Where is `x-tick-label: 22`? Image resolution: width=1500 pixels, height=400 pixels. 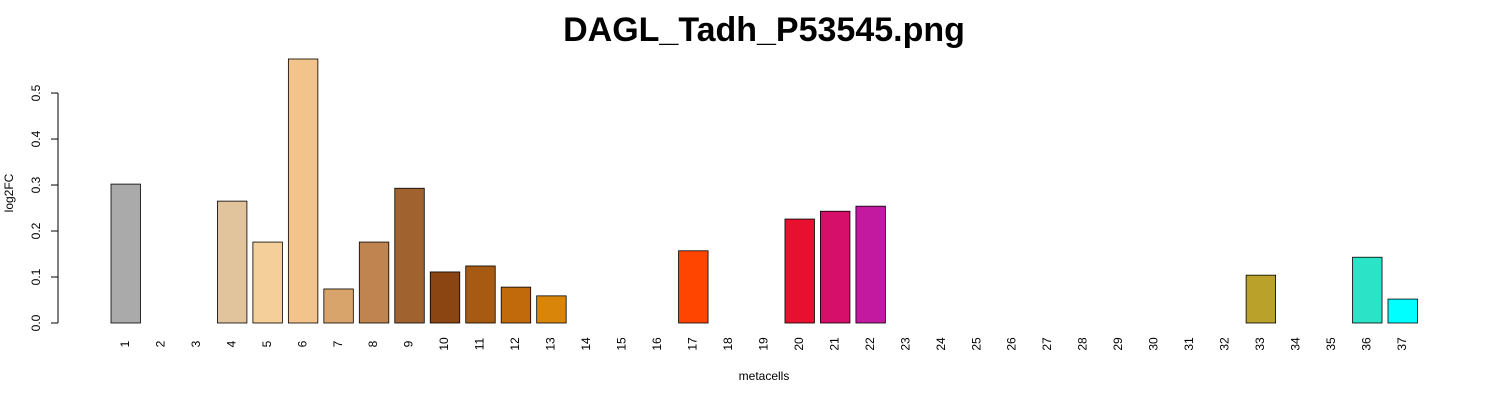
x-tick-label: 22 is located at coordinates (870, 344).